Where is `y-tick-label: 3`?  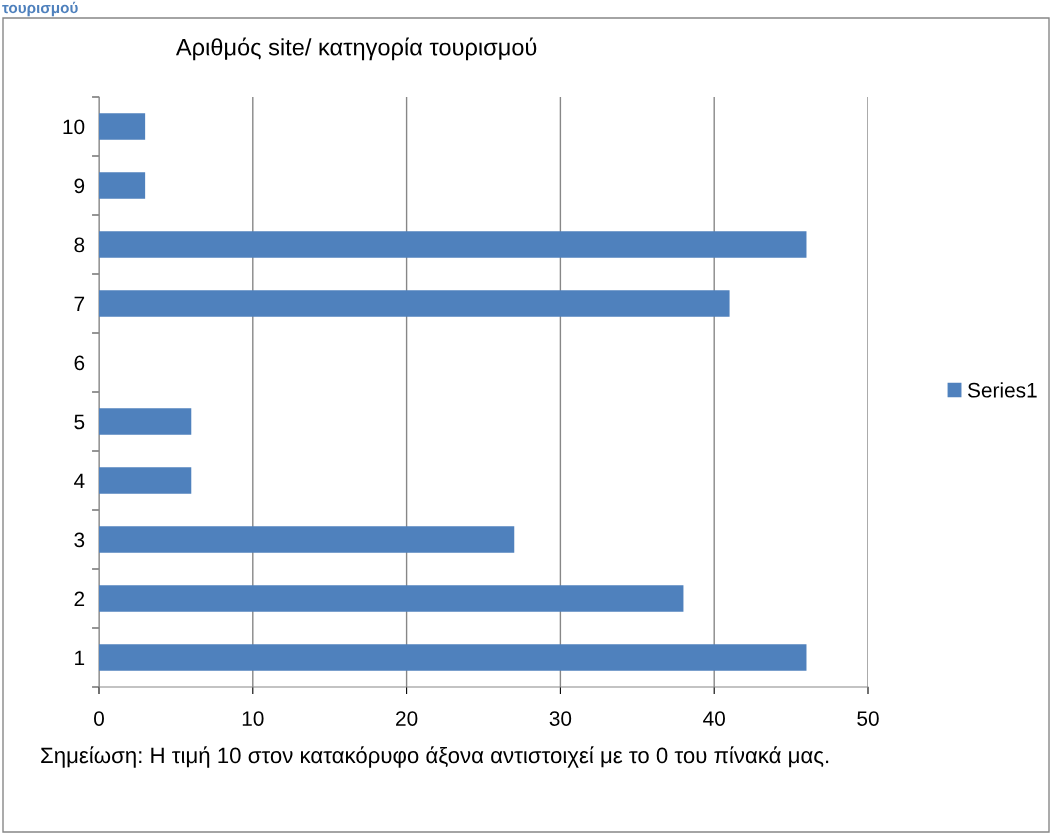
y-tick-label: 3 is located at coordinates (79, 540).